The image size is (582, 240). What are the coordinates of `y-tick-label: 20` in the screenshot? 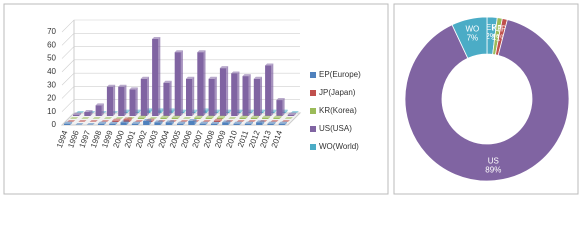 It's located at (51, 98).